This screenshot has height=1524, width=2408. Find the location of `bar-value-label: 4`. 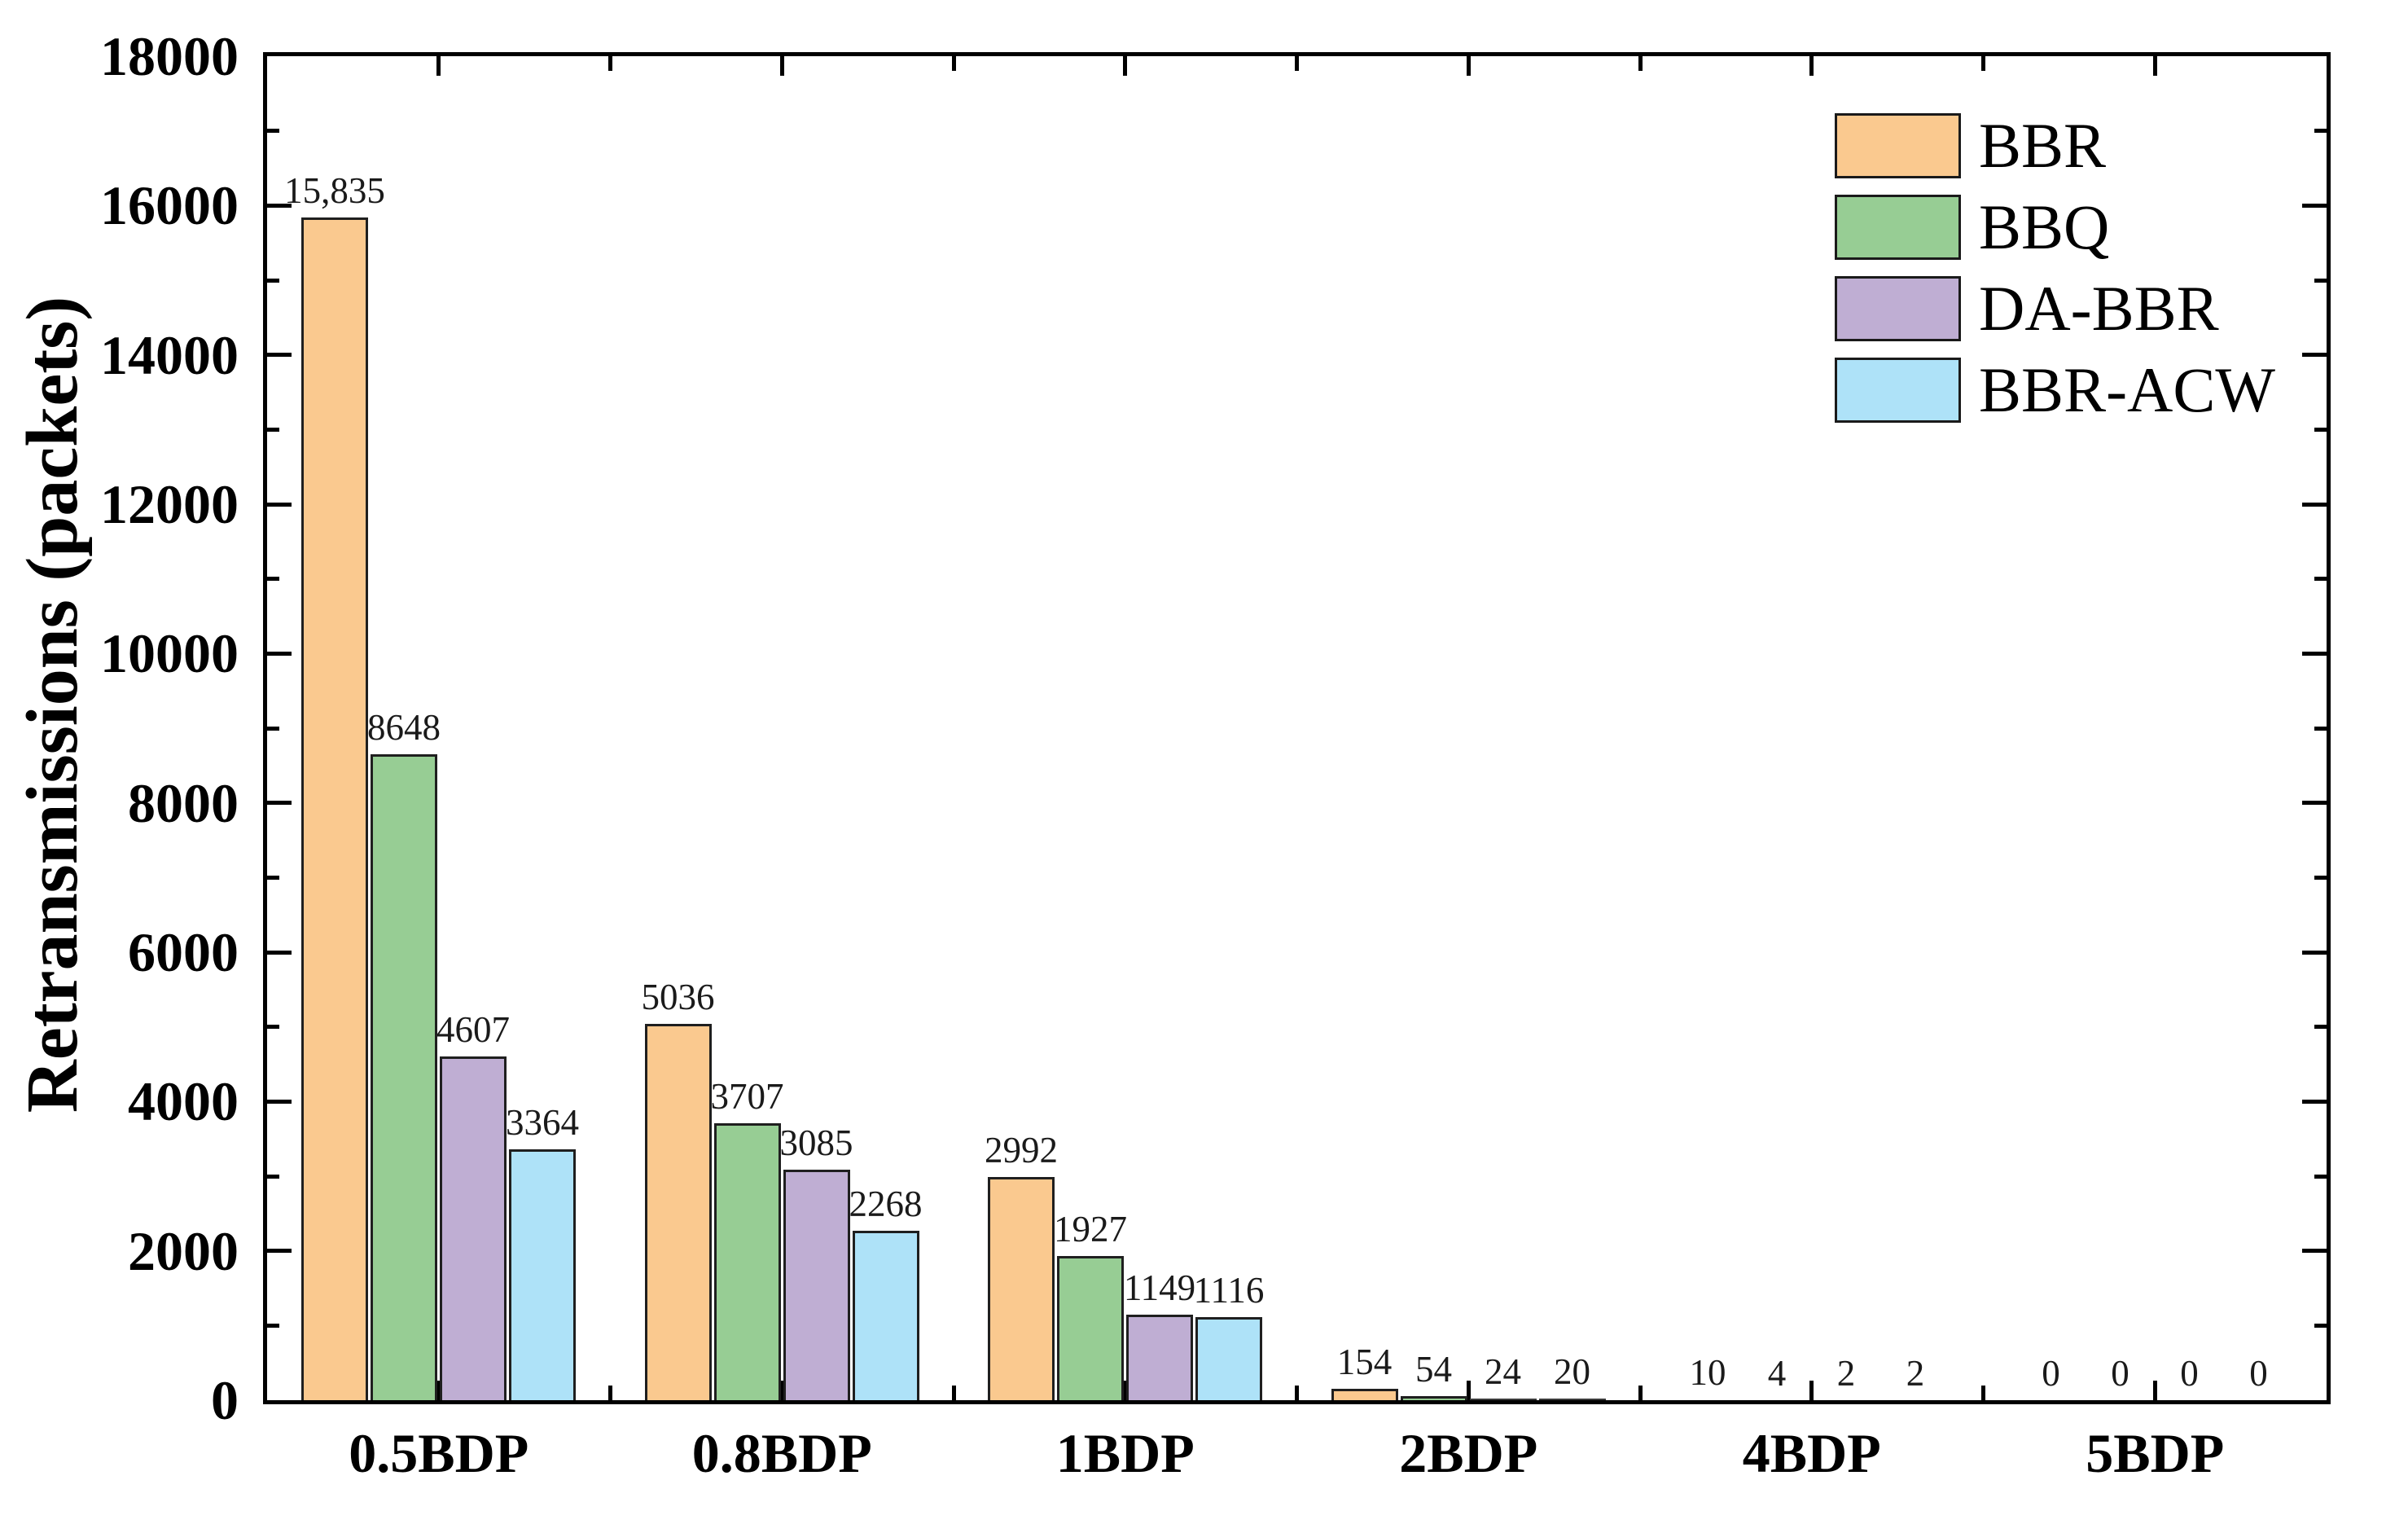

bar-value-label: 4 is located at coordinates (1777, 1373).